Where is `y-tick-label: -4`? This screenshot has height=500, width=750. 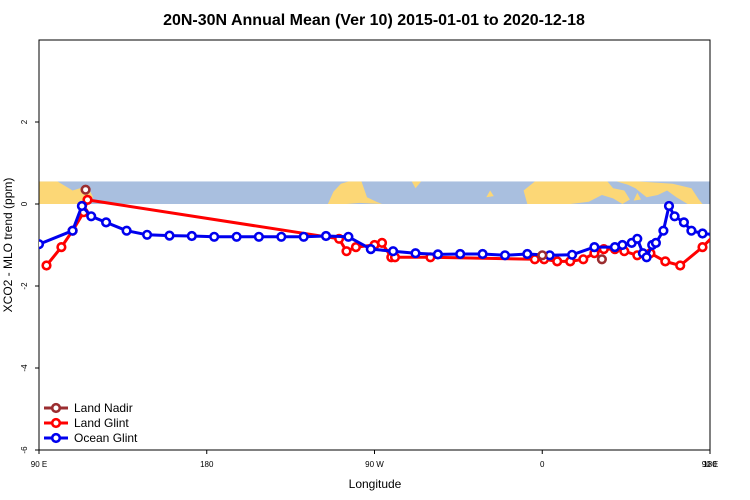 y-tick-label: -4 is located at coordinates (24, 368).